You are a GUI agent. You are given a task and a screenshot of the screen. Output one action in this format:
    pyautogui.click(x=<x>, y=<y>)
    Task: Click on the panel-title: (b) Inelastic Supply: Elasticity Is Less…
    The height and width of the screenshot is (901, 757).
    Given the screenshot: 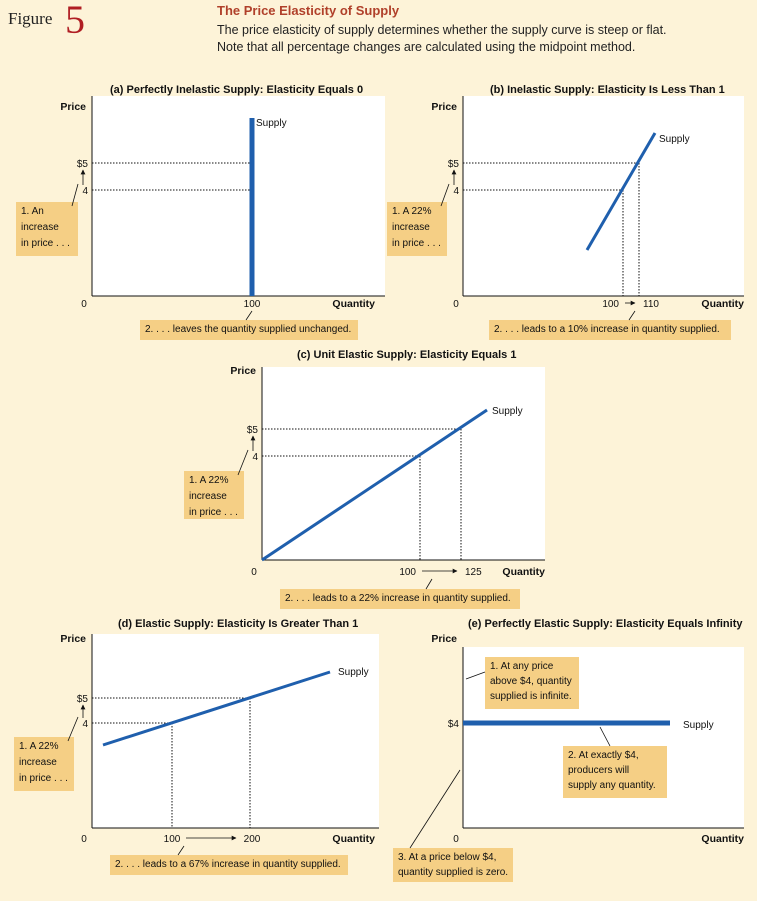 What is the action you would take?
    pyautogui.click(x=607, y=90)
    